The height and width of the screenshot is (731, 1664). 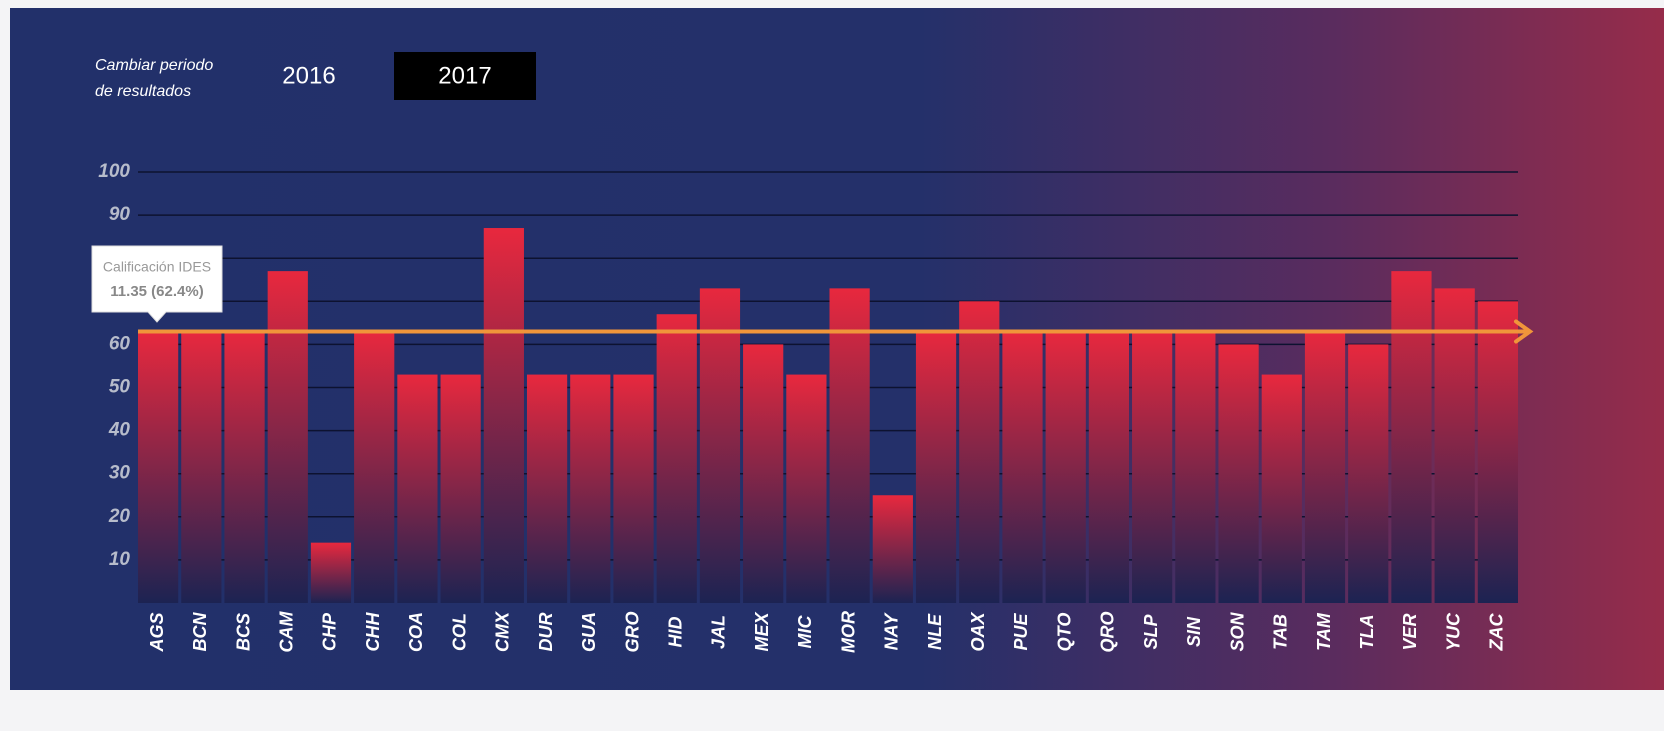 I want to click on y-tick-label: 20, so click(x=119, y=516).